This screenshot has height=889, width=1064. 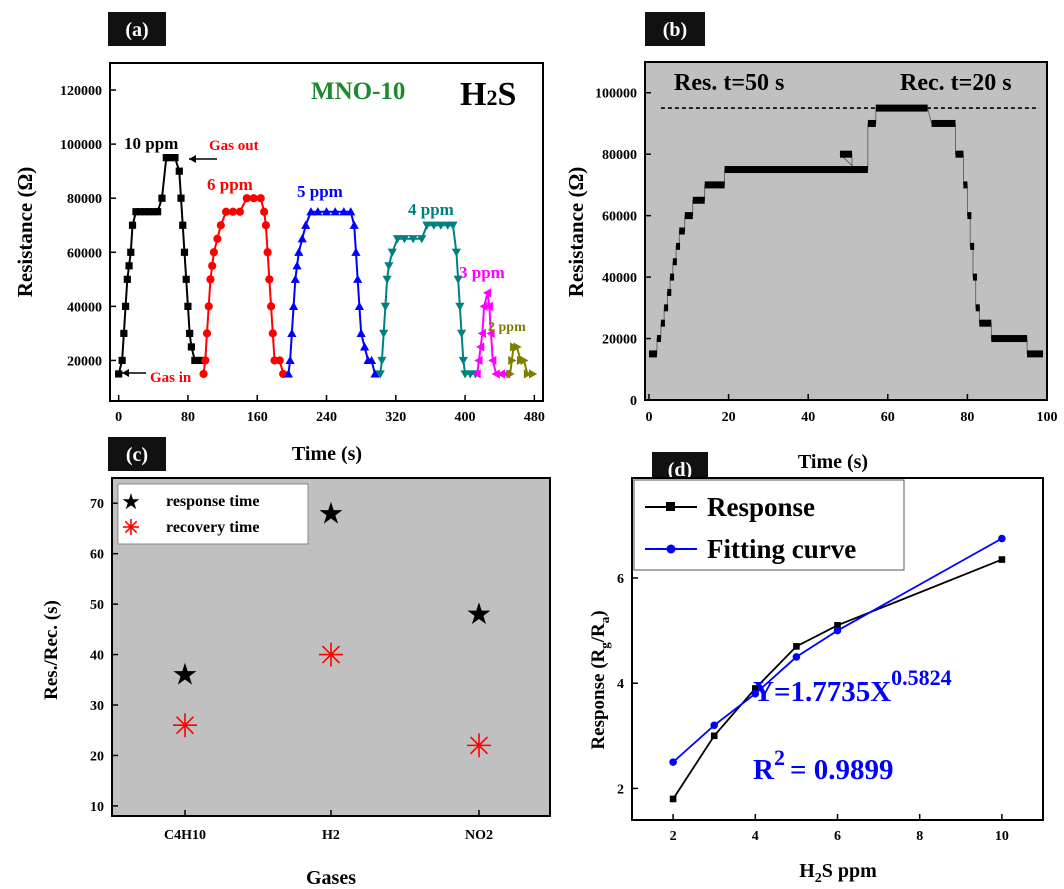 What do you see at coordinates (192, 159) in the screenshot?
I see `arrow-gas-out-head` at bounding box center [192, 159].